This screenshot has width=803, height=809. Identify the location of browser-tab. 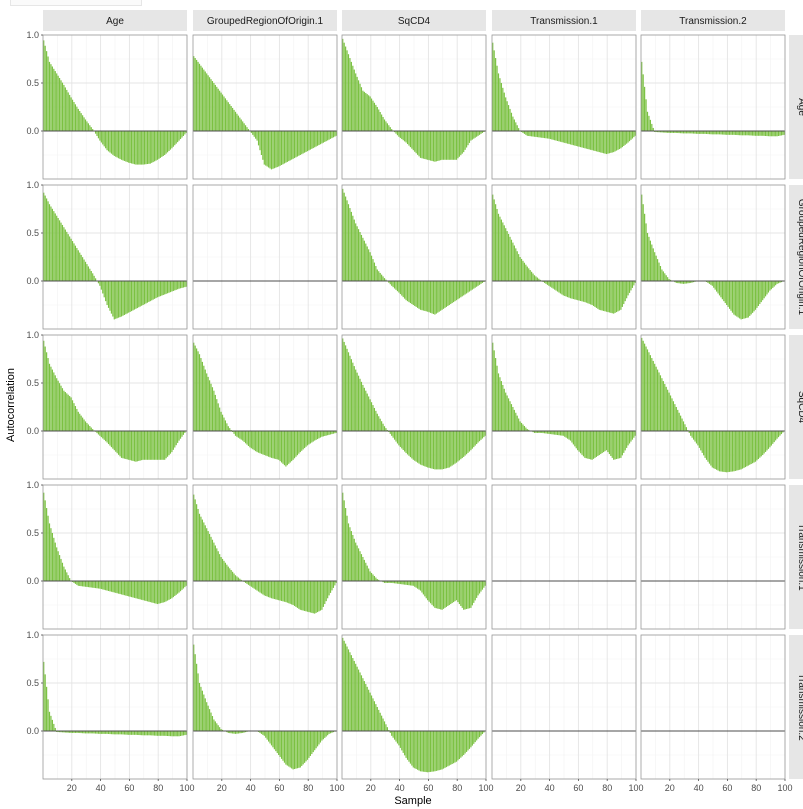
(76, 3).